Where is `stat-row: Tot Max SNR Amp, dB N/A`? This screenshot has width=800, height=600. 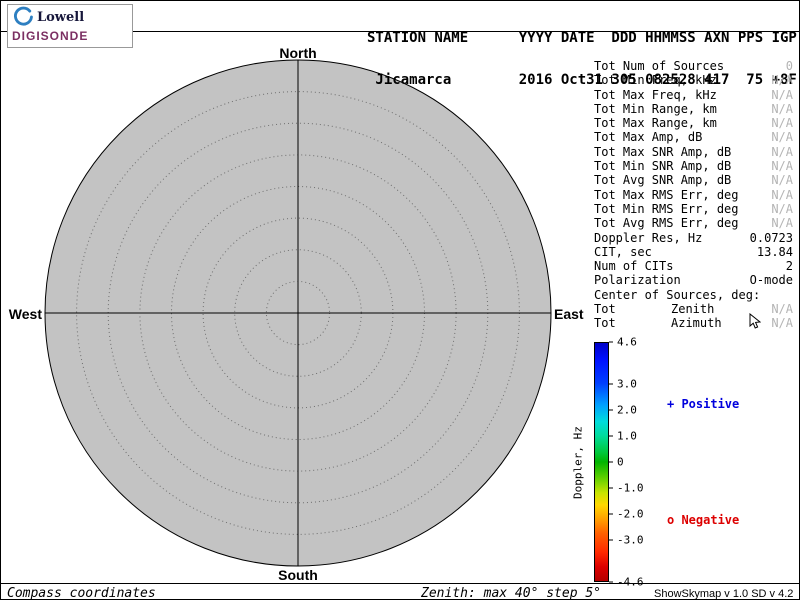
stat-row: Tot Max SNR Amp, dB N/A is located at coordinates (693, 151).